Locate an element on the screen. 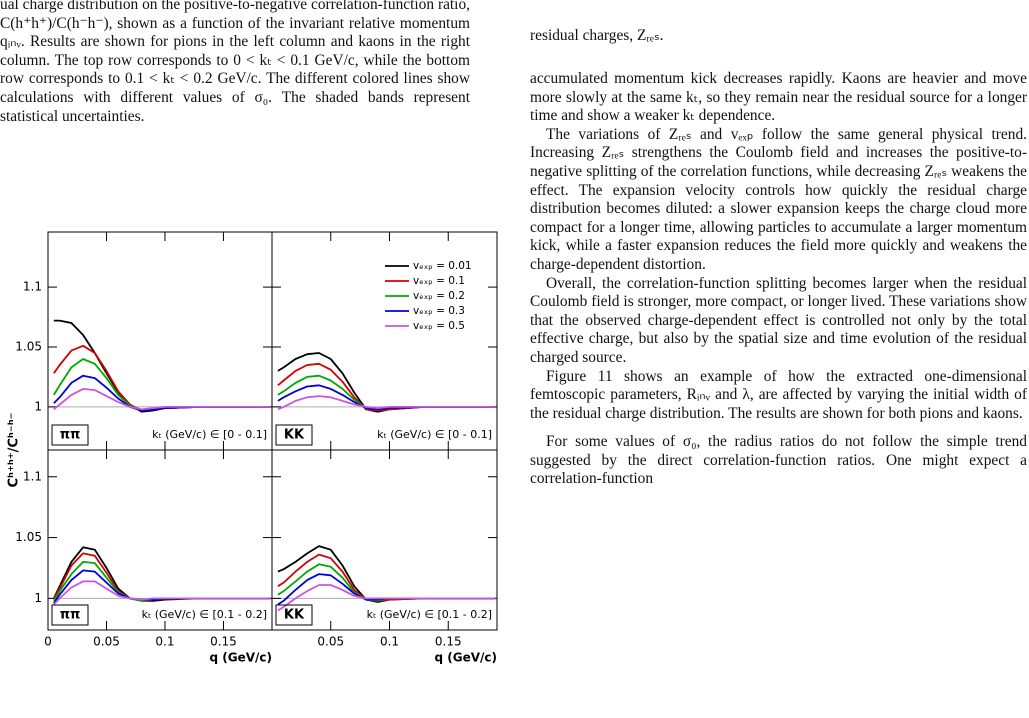 Image resolution: width=1029 pixels, height=718 pixels. legend-label: vₑₓₚ = 0.1 is located at coordinates (439, 281).